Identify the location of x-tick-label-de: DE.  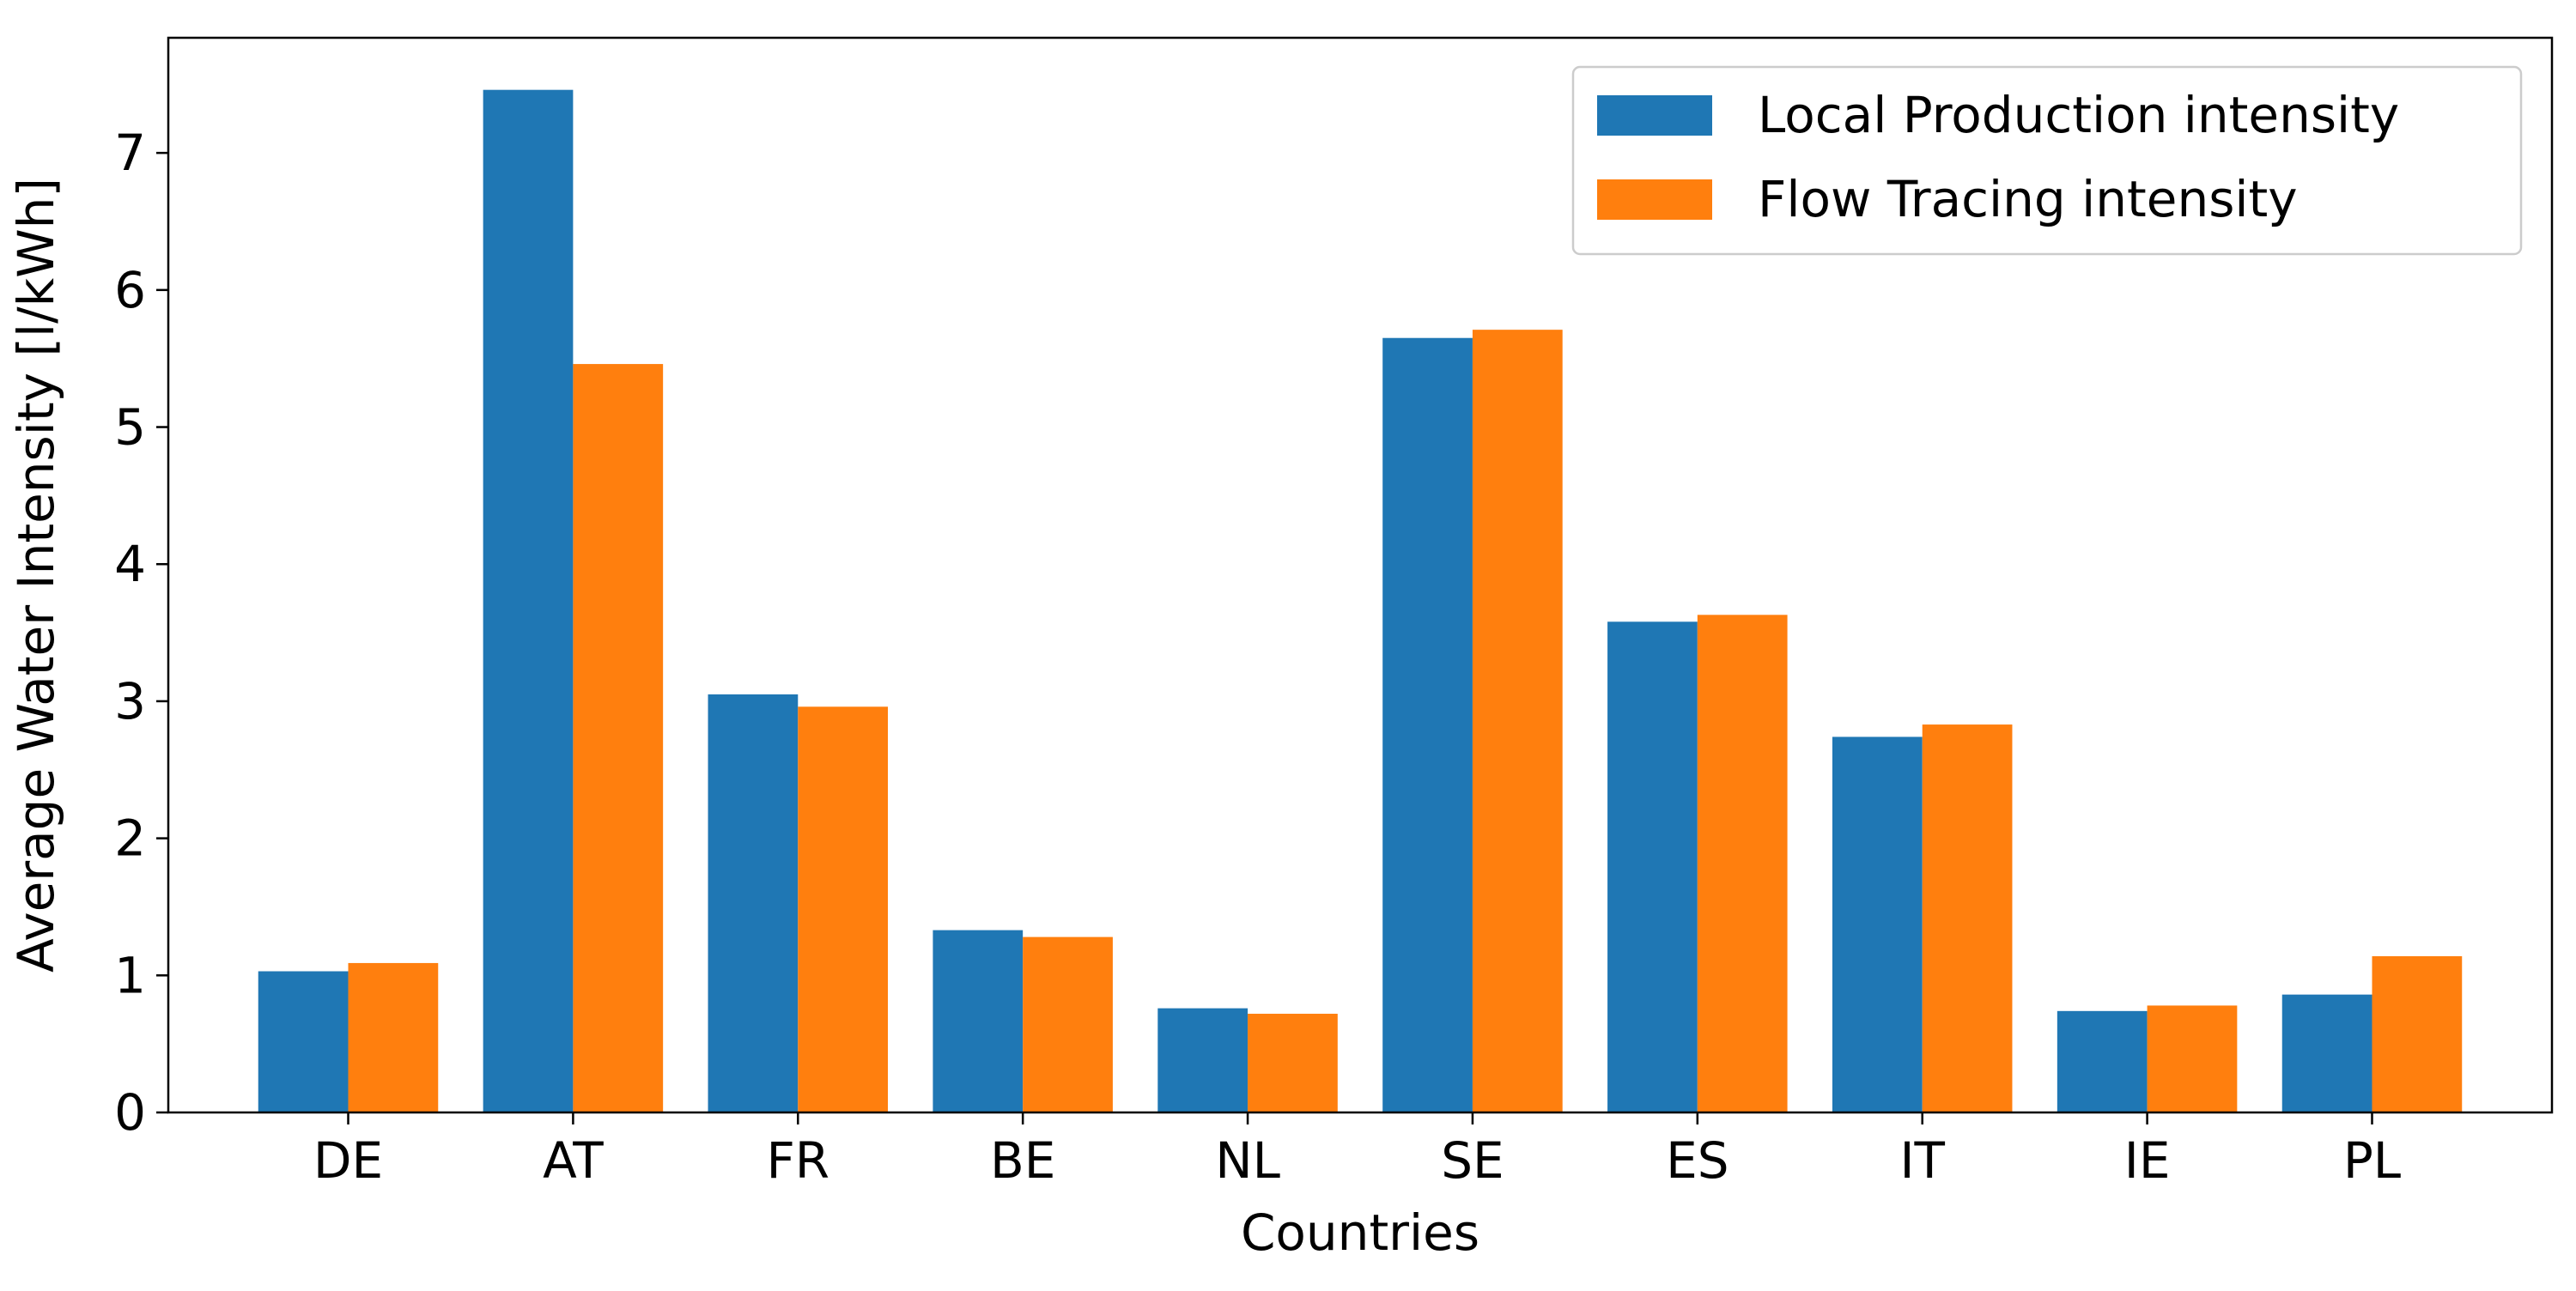
(348, 1160).